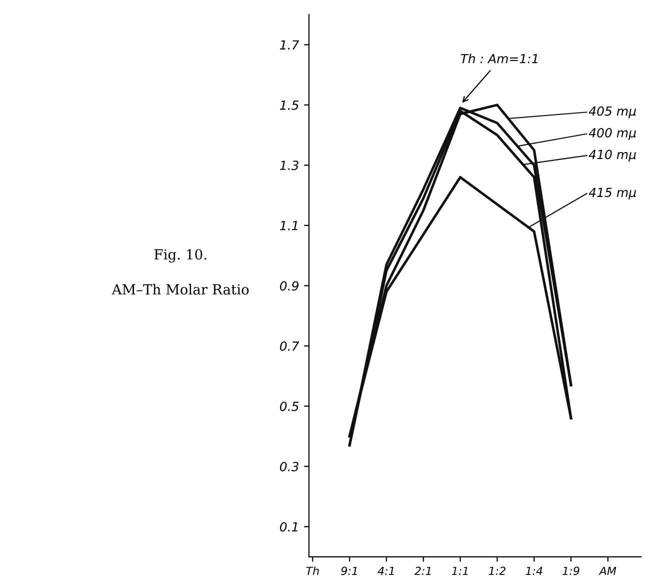 This screenshot has width=645, height=583. What do you see at coordinates (289, 407) in the screenshot?
I see `y-tick-label: 0.5` at bounding box center [289, 407].